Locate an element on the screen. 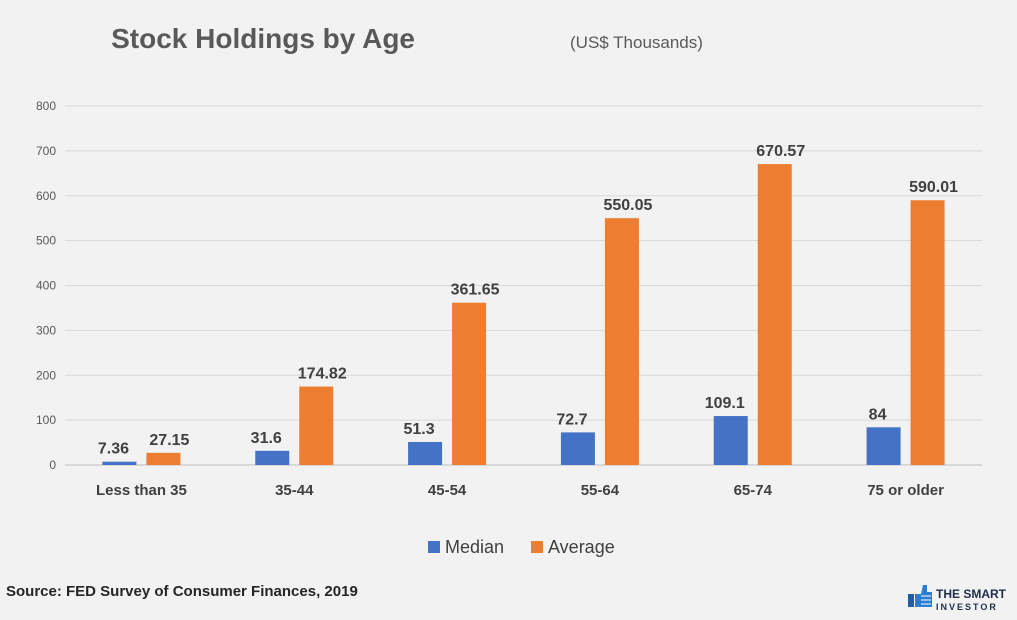 This screenshot has height=620, width=1017. y-tick-label: 200 is located at coordinates (46, 375).